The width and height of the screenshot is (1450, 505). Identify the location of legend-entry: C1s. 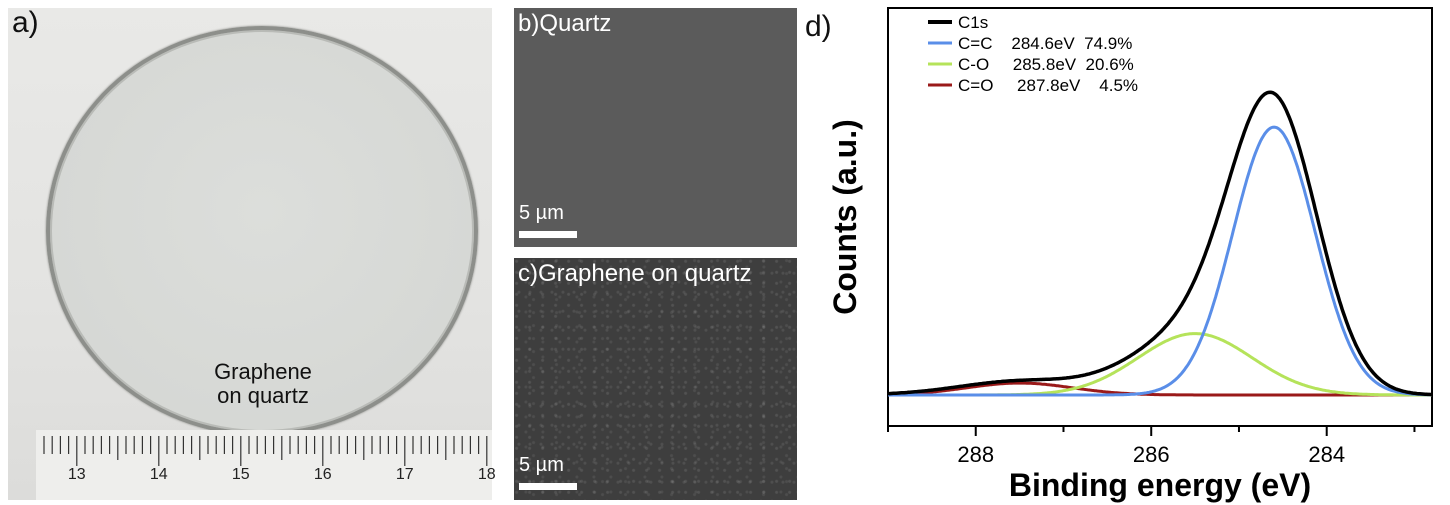
(973, 22).